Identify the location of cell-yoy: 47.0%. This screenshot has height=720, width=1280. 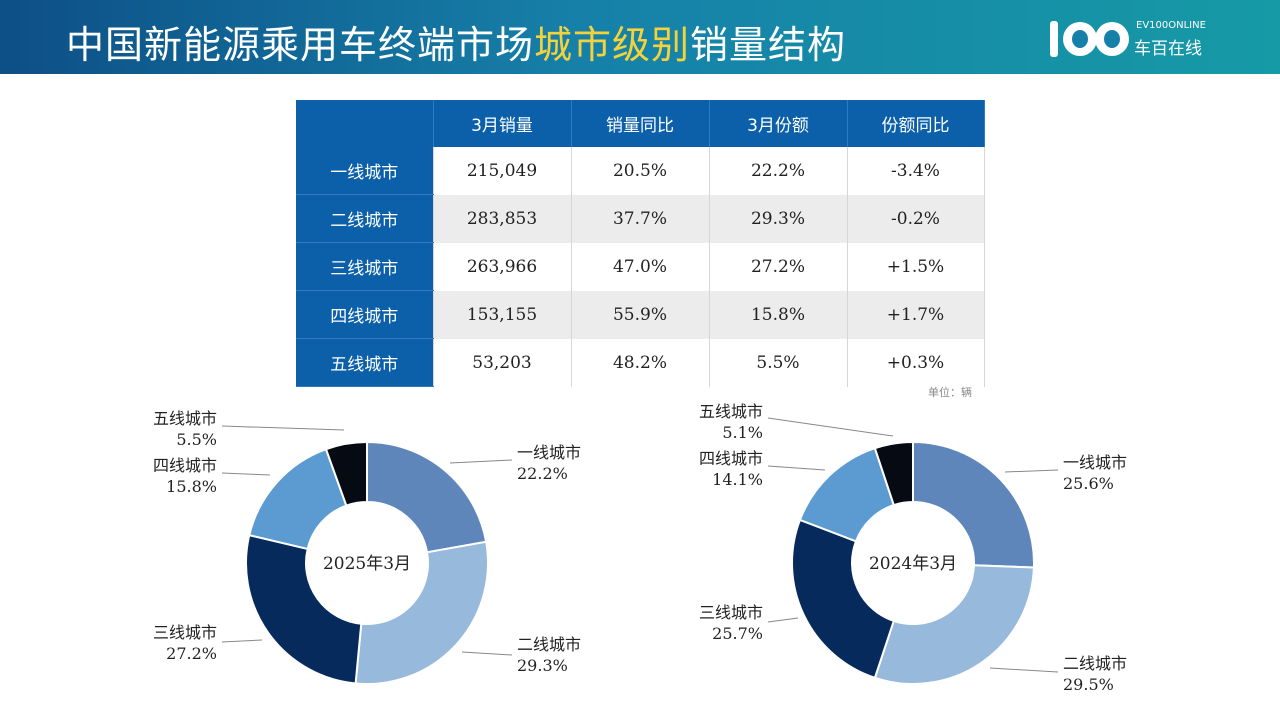
(640, 266).